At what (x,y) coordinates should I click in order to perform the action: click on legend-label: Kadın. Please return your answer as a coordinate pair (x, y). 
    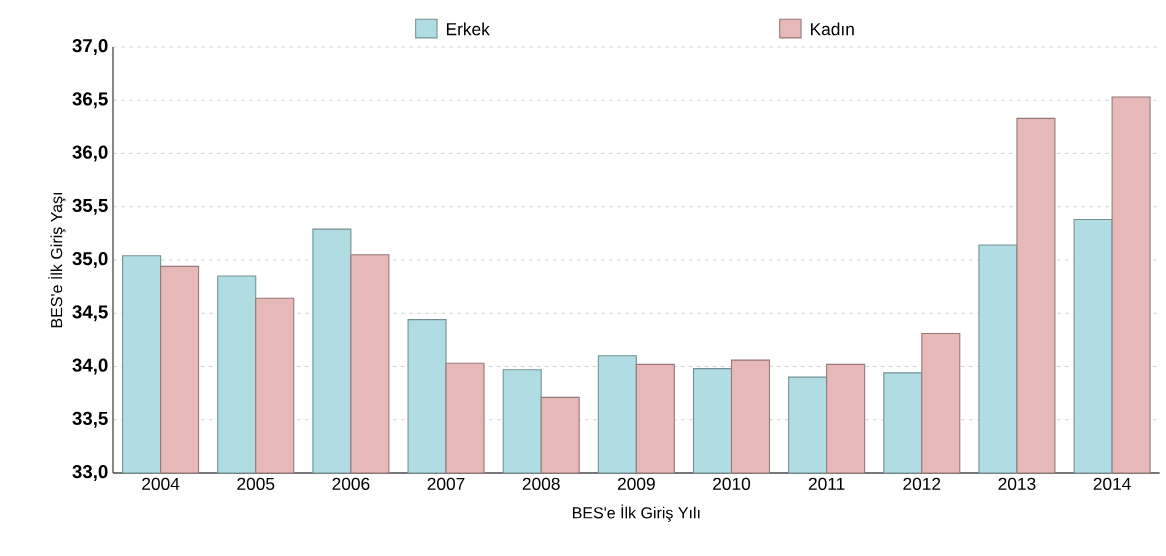
    Looking at the image, I should click on (832, 29).